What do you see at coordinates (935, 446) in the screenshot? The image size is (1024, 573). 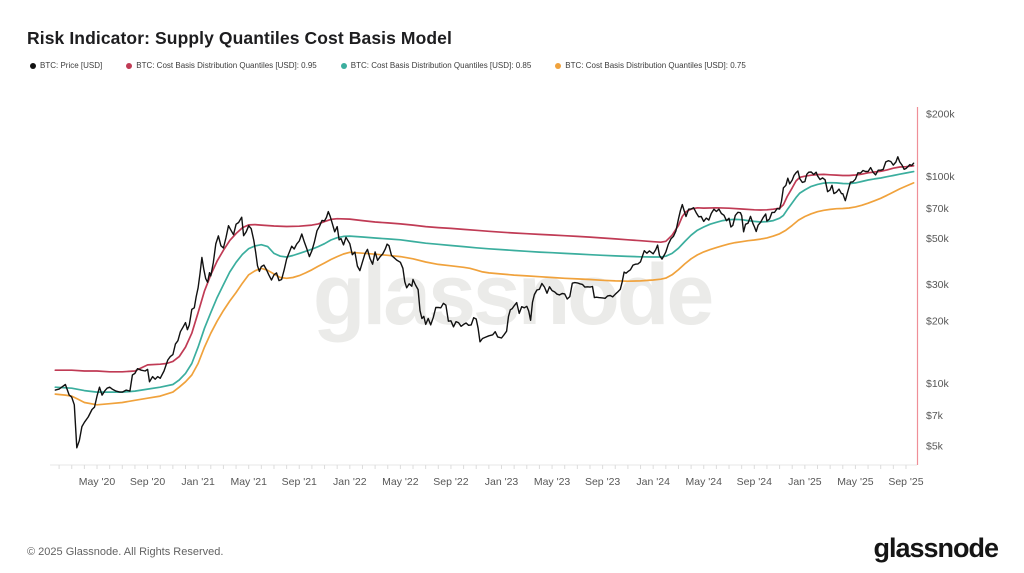 I see `y-axis-label: $5k` at bounding box center [935, 446].